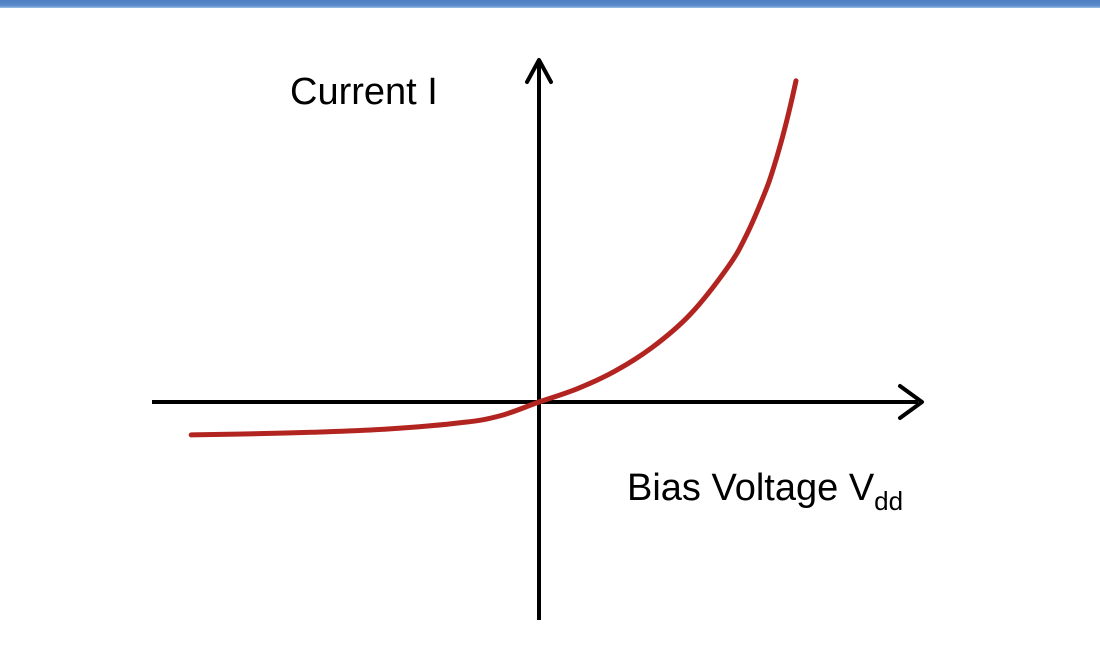 This screenshot has height=670, width=1100. I want to click on y-axis-arrowhead, so click(539, 71).